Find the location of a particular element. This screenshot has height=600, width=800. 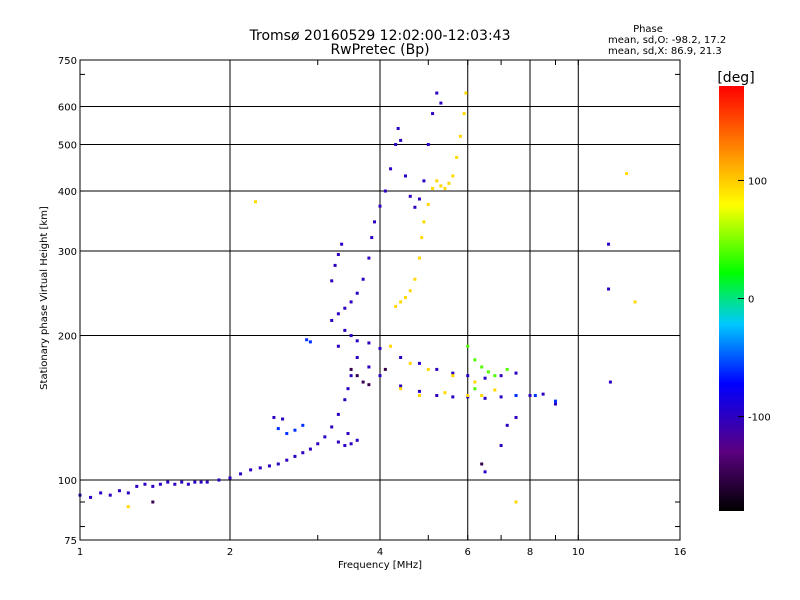

colorbar-tick-label: -100 is located at coordinates (759, 418).